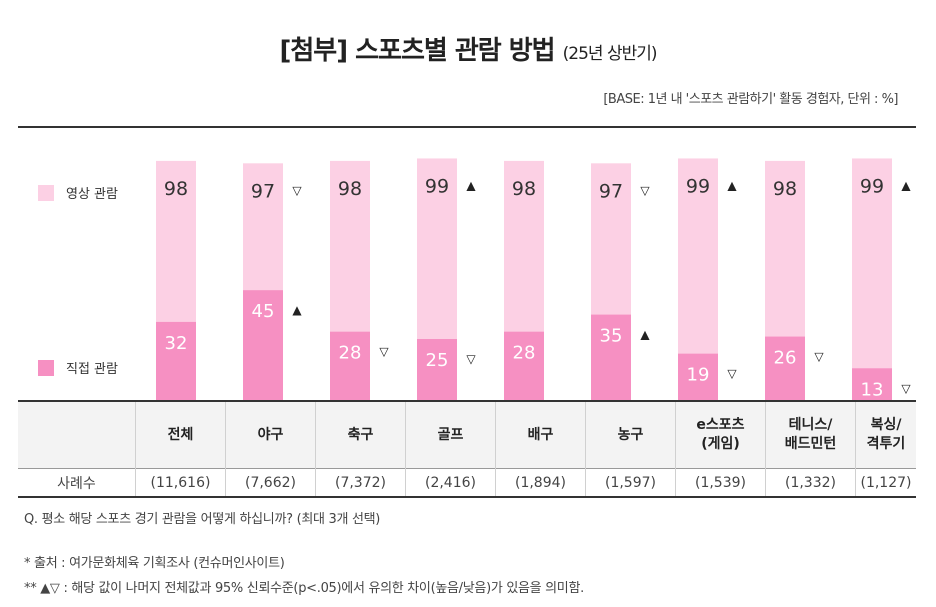 This screenshot has width=936, height=607. What do you see at coordinates (540, 483) in the screenshot?
I see `sample-cell: (1,894)` at bounding box center [540, 483].